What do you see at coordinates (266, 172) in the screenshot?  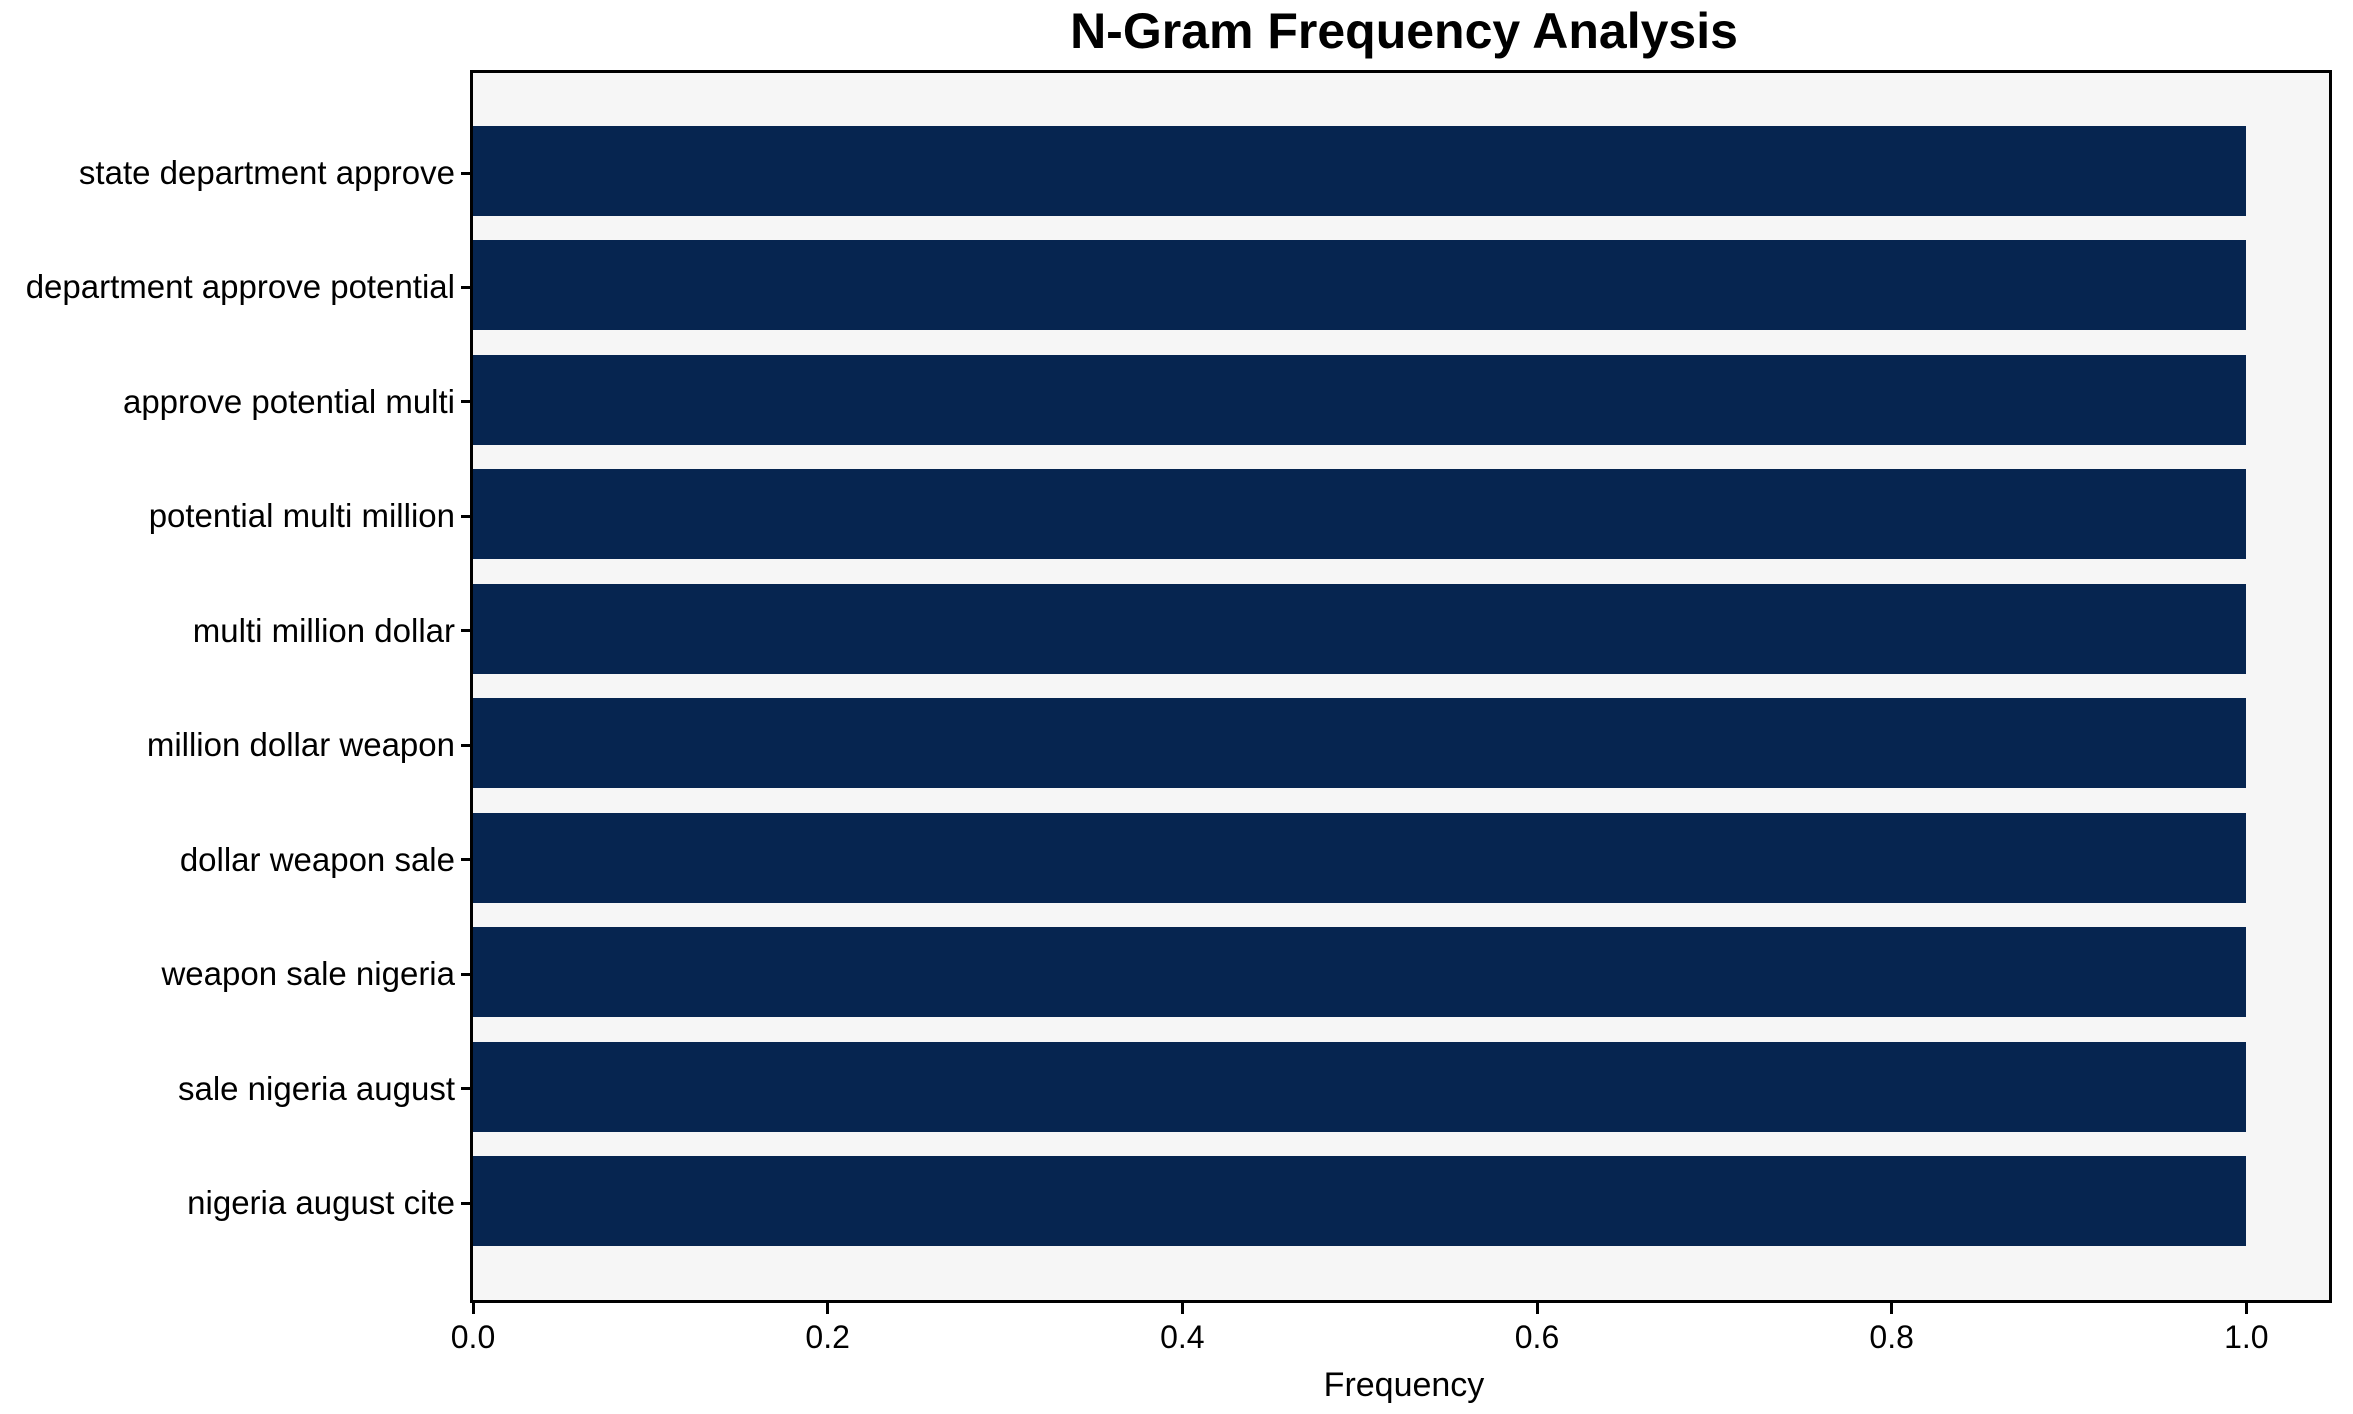 I see `y-axis-label: state department approve` at bounding box center [266, 172].